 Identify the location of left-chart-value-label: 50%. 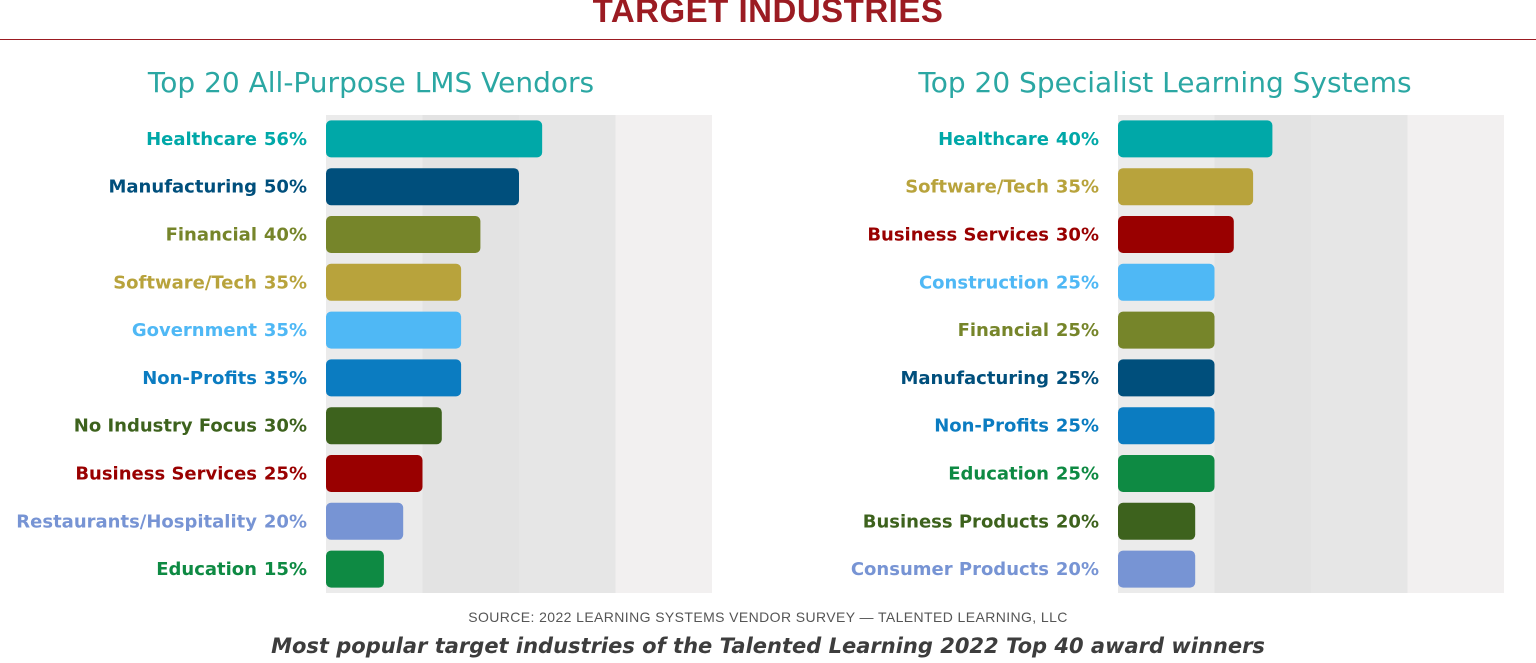
(285, 187).